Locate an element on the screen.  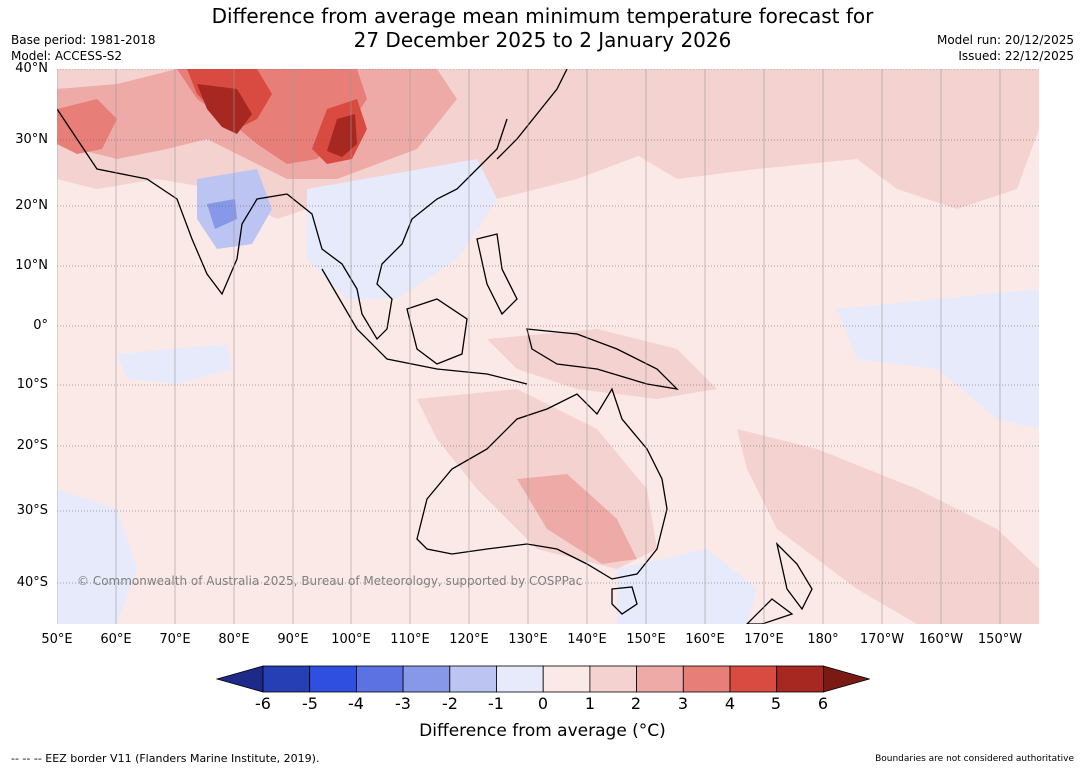
lon-label-60e: 60°E is located at coordinates (116, 639).